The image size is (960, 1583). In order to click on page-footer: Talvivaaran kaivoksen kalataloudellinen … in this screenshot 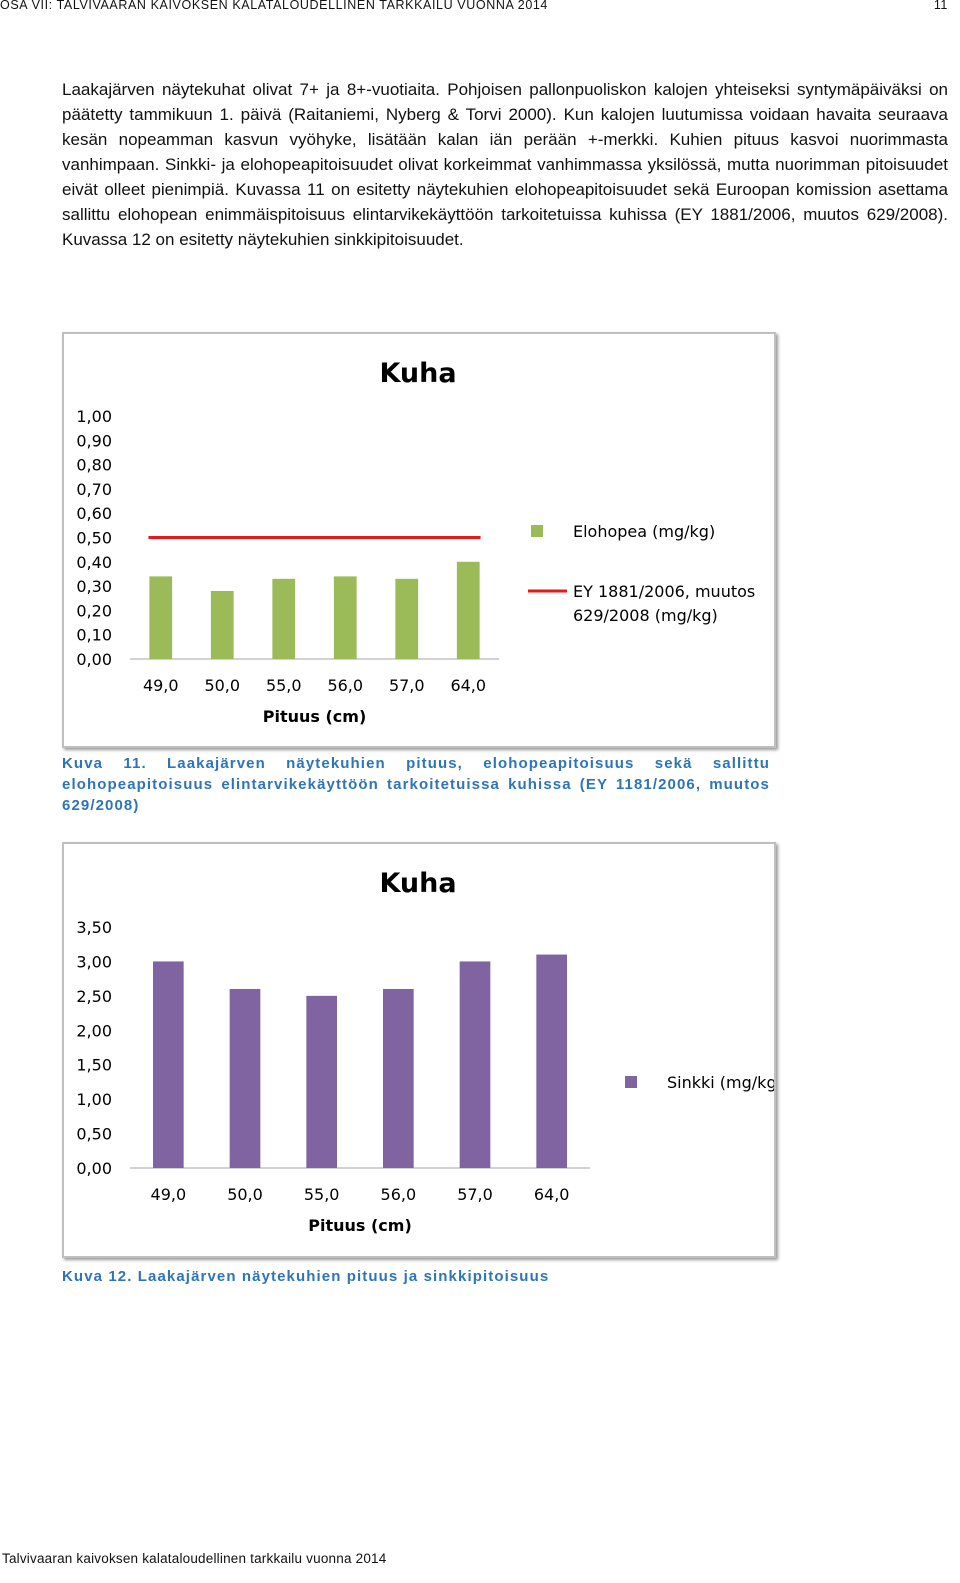, I will do `click(194, 1558)`.